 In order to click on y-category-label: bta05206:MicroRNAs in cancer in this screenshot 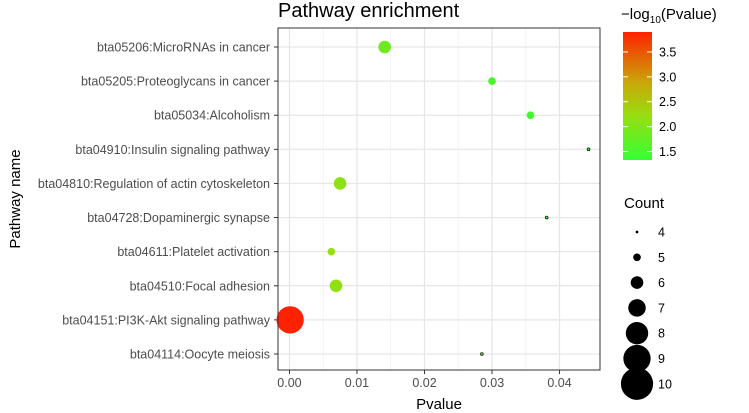, I will do `click(183, 48)`.